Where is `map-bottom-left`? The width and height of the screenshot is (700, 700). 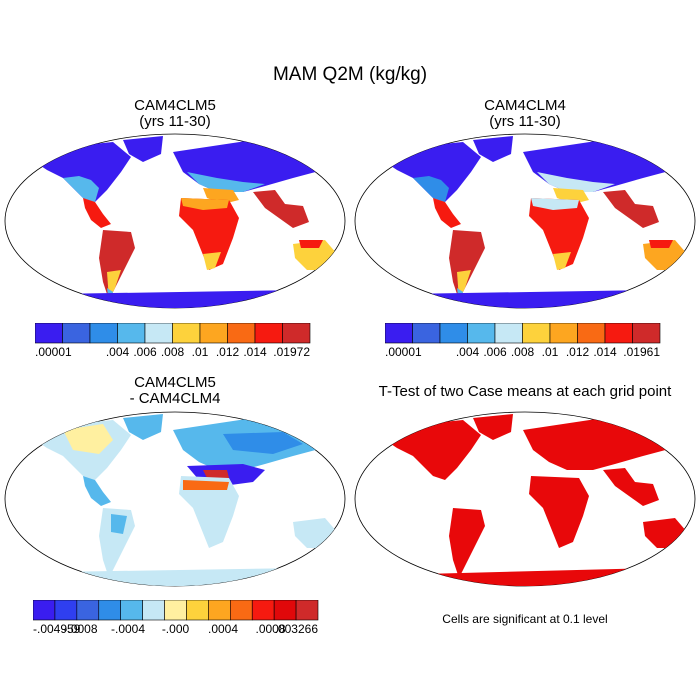 map-bottom-left is located at coordinates (175, 499).